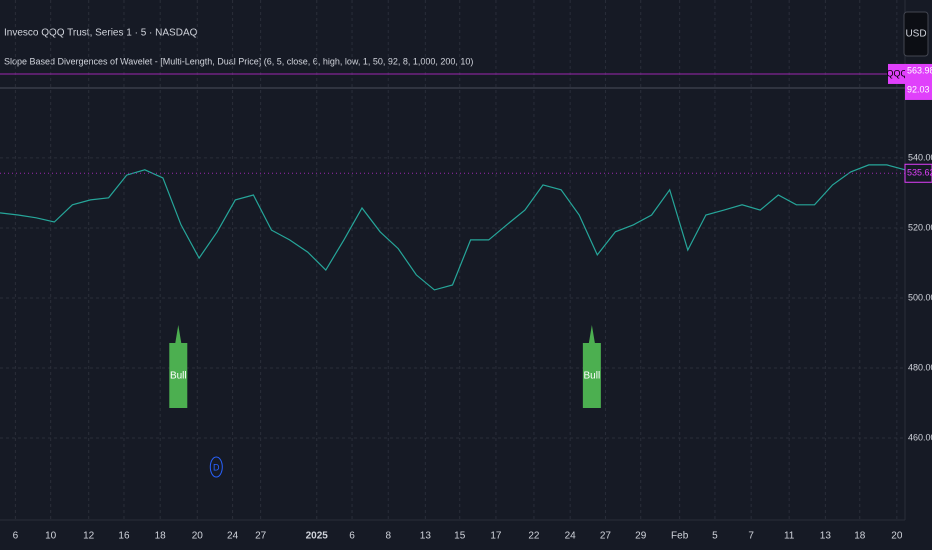  Describe the element at coordinates (715, 536) in the screenshot. I see `x-tick-label: 5` at that location.